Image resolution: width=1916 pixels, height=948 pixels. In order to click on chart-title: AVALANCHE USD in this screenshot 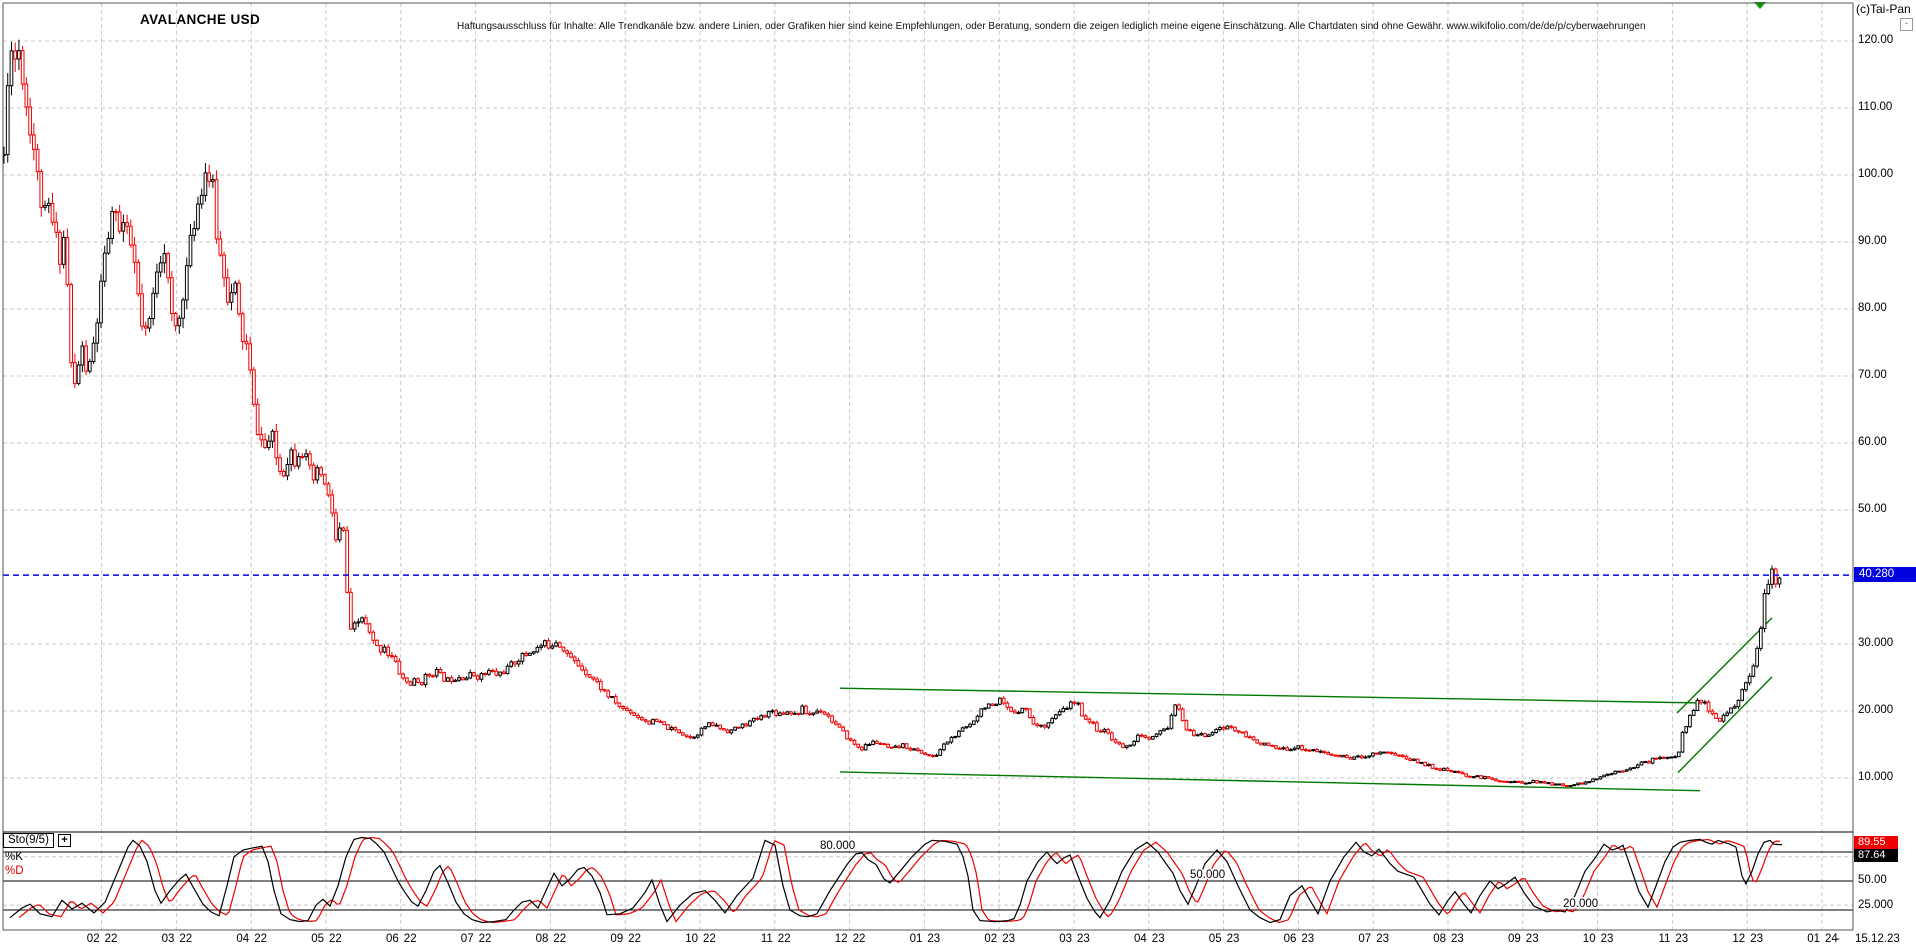, I will do `click(200, 19)`.